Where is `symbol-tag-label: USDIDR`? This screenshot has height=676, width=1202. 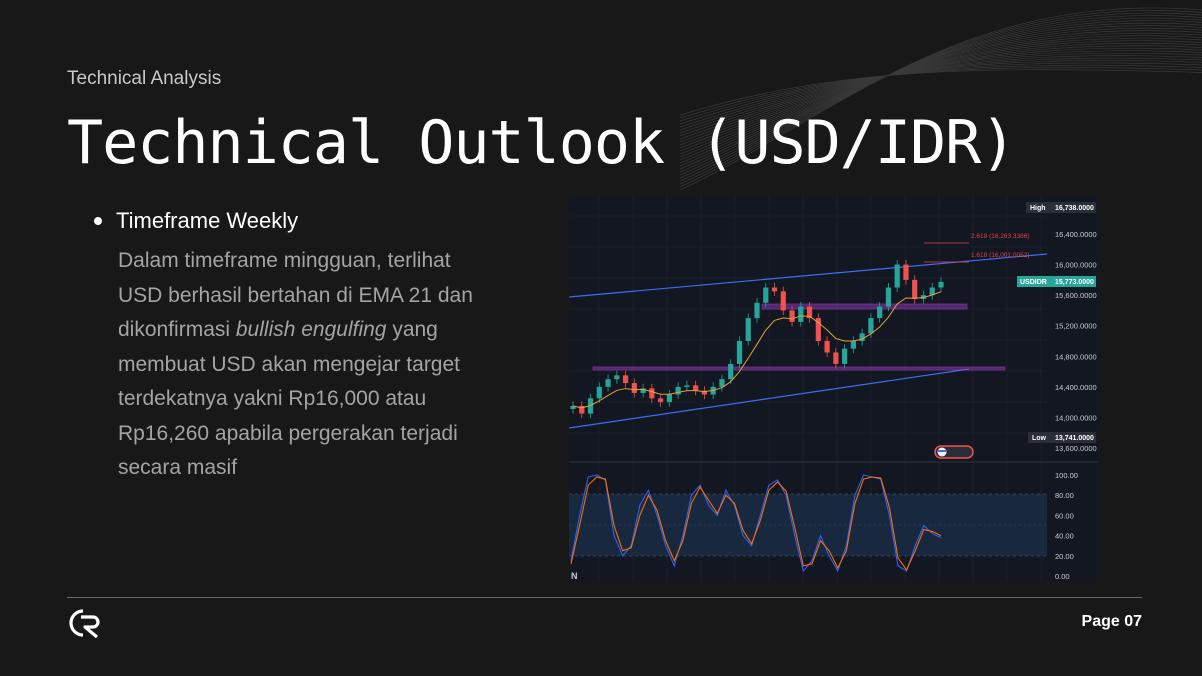 symbol-tag-label: USDIDR is located at coordinates (1033, 282).